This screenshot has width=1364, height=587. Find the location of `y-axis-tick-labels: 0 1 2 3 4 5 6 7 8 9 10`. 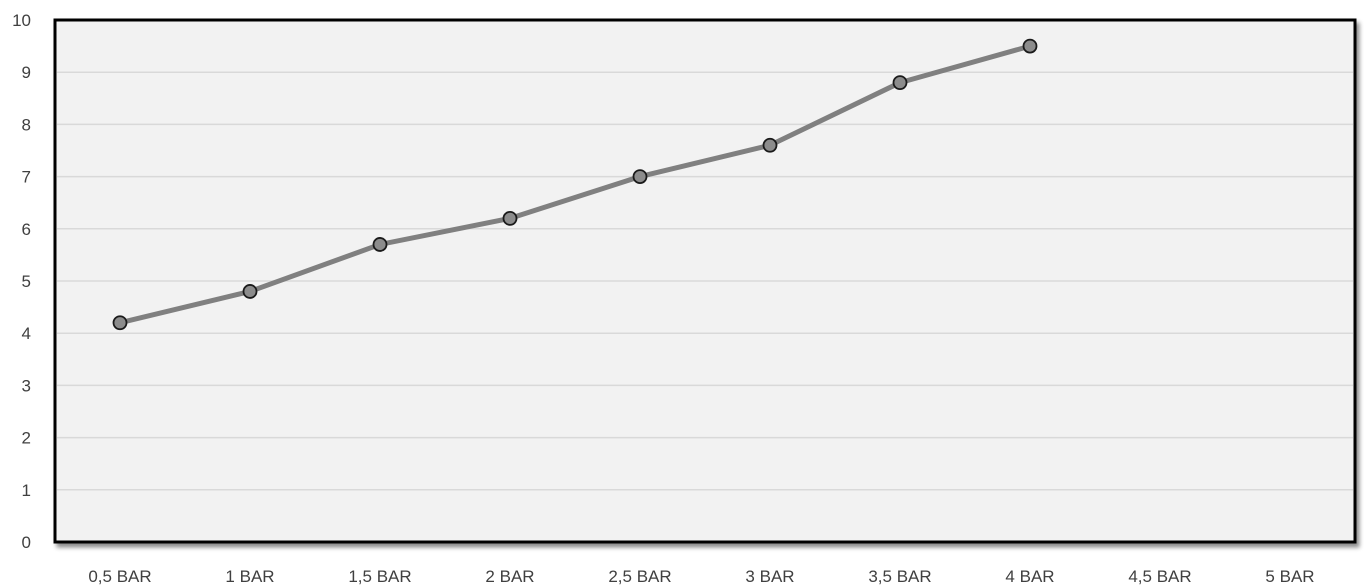

y-axis-tick-labels: 0 1 2 3 4 5 6 7 8 9 10 is located at coordinates (21, 281).